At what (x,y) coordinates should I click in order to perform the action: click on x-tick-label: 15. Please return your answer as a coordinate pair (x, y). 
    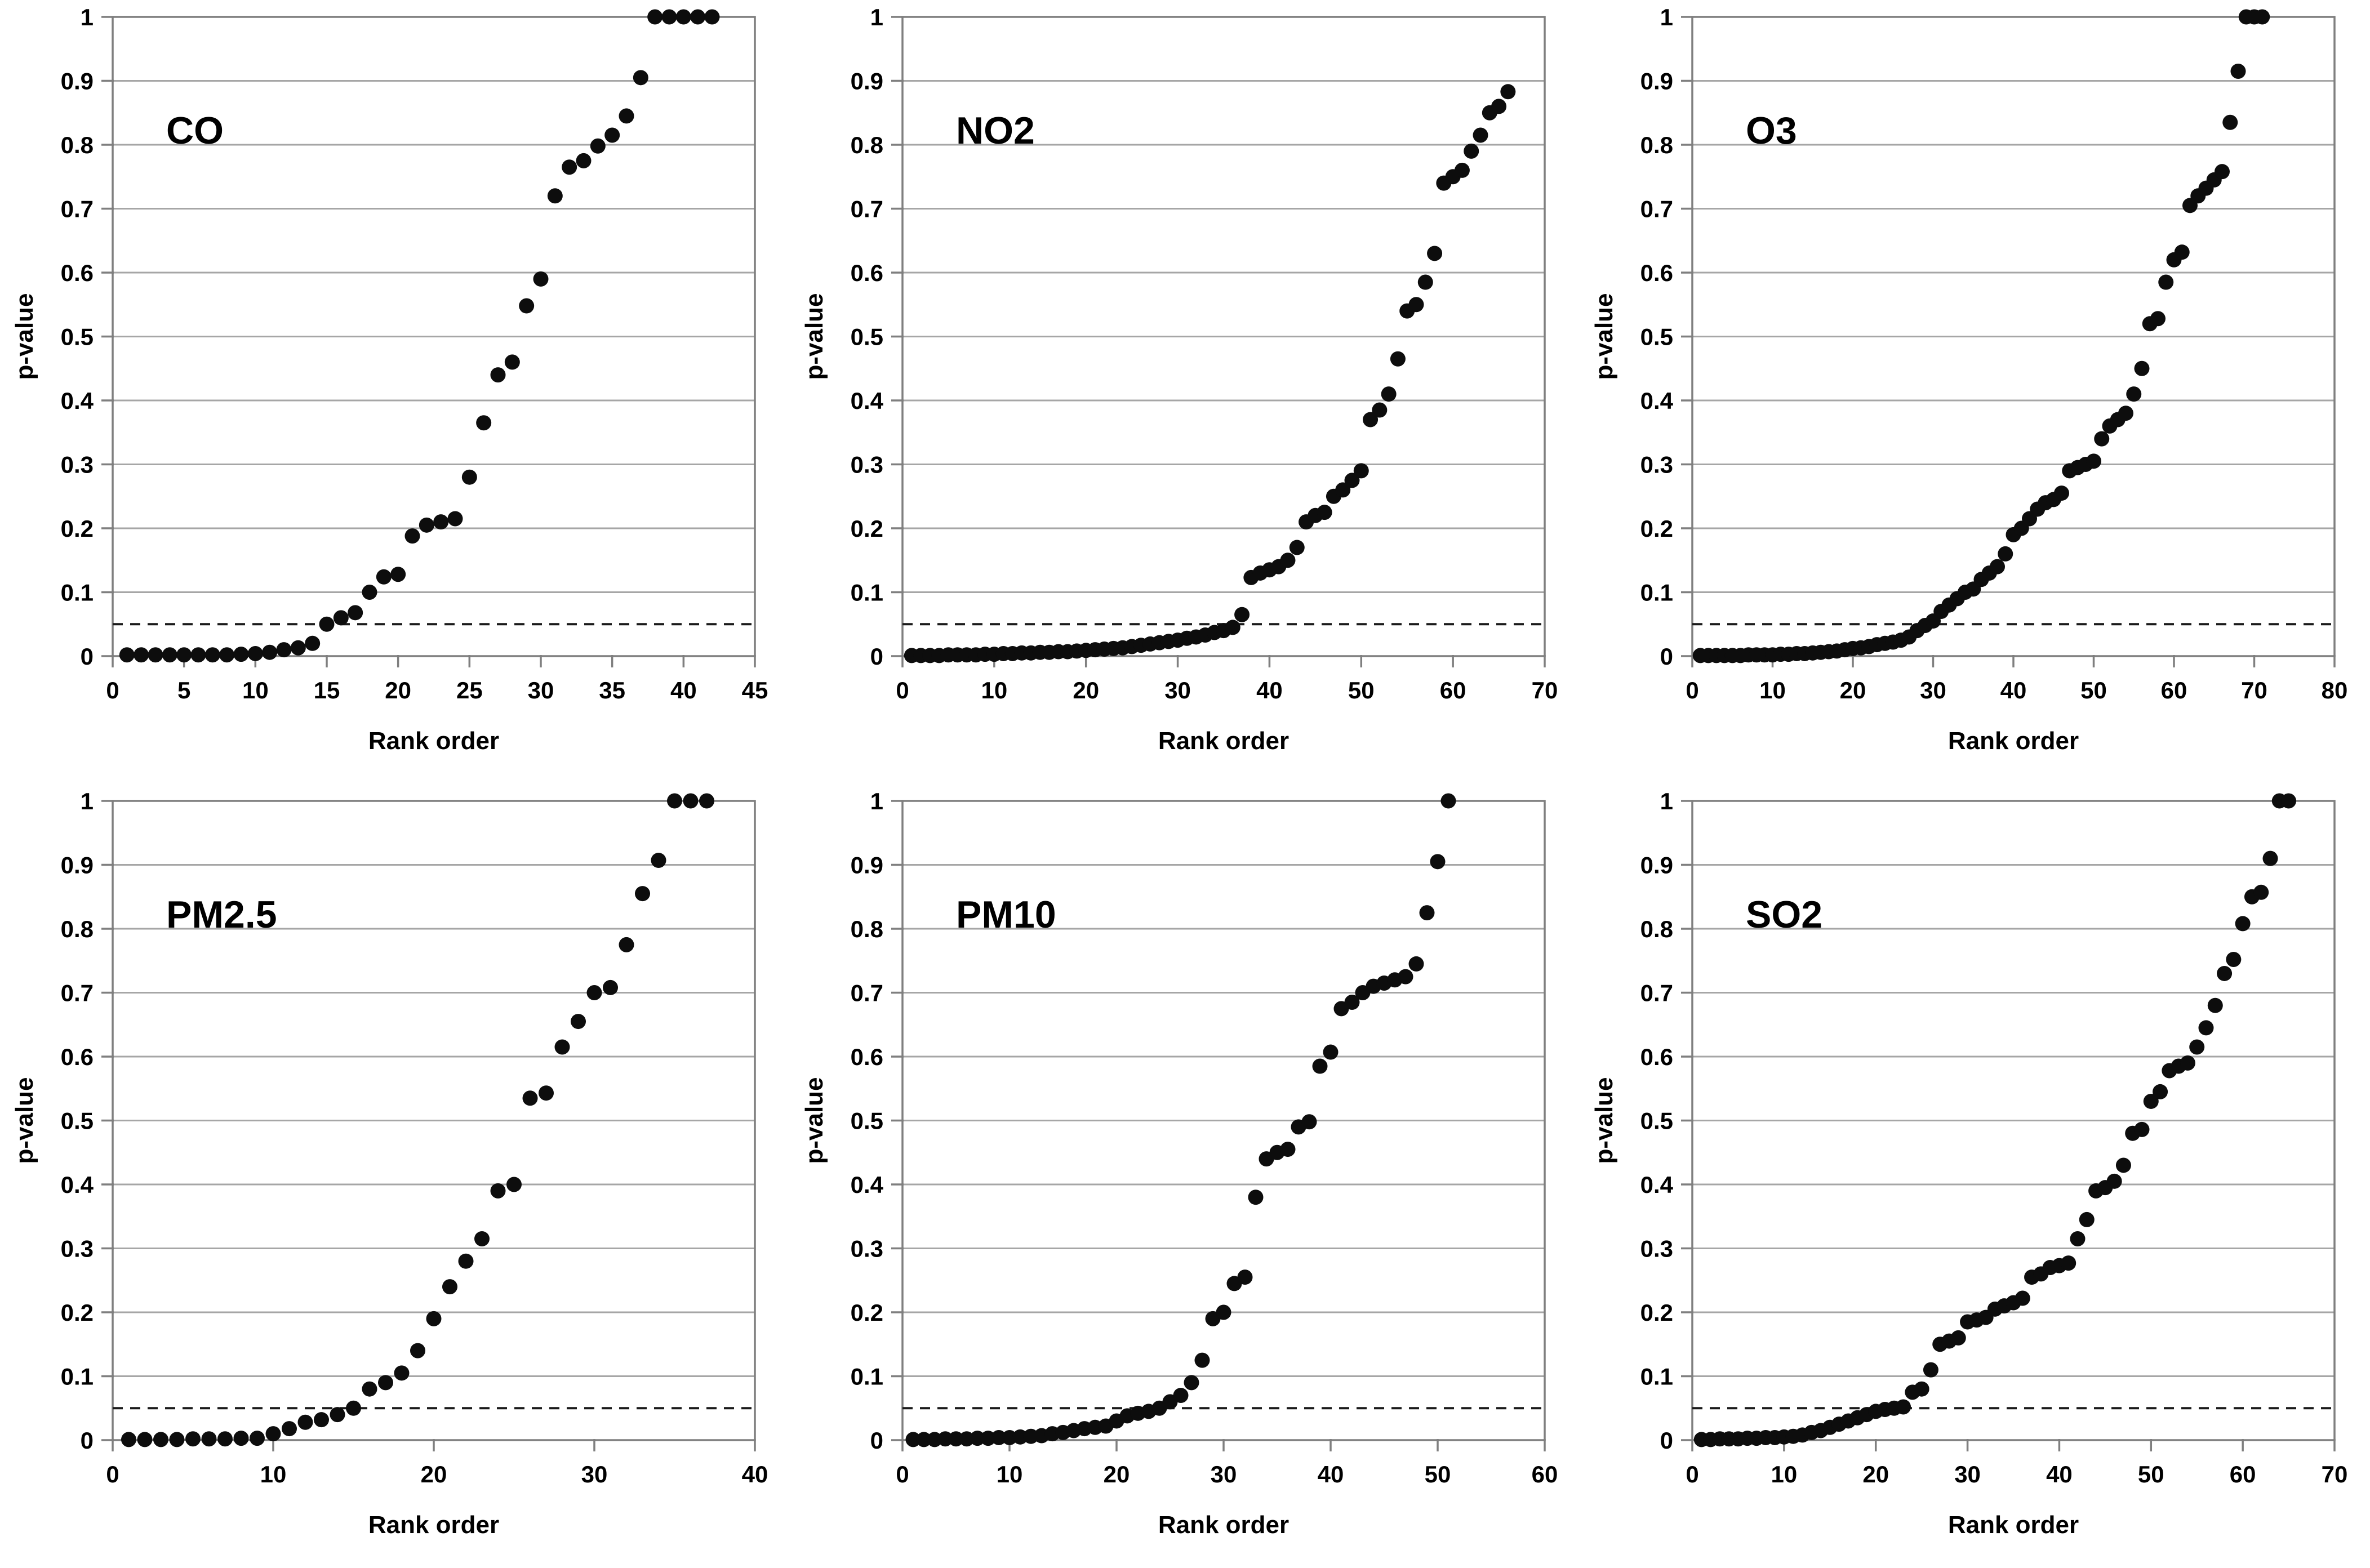
    Looking at the image, I should click on (327, 690).